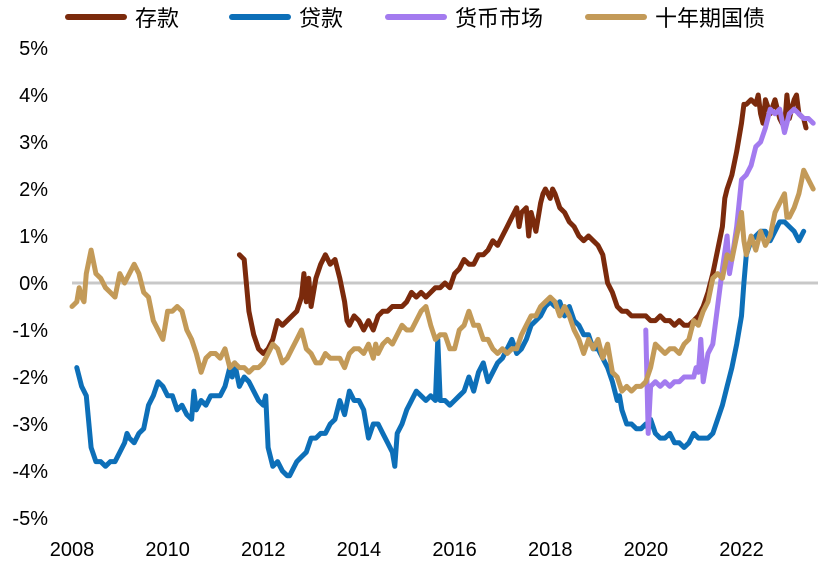 The image size is (835, 566). I want to click on x-axis-ticks: 2008 2010 2012 2014 2016 2018 2020 2022, so click(407, 550).